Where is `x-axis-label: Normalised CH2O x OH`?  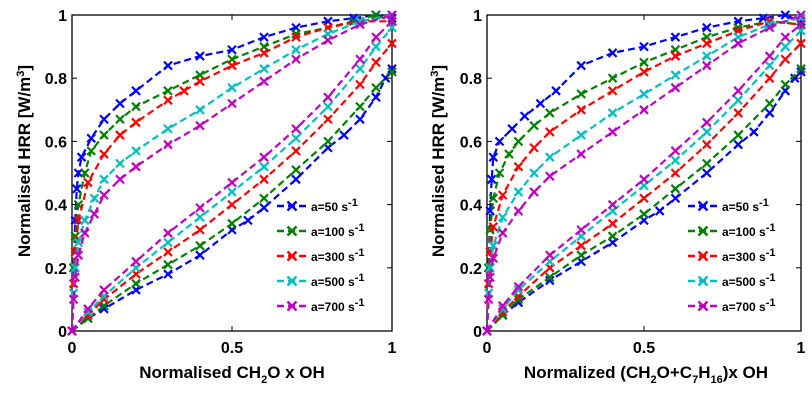 x-axis-label: Normalised CH2O x OH is located at coordinates (232, 374).